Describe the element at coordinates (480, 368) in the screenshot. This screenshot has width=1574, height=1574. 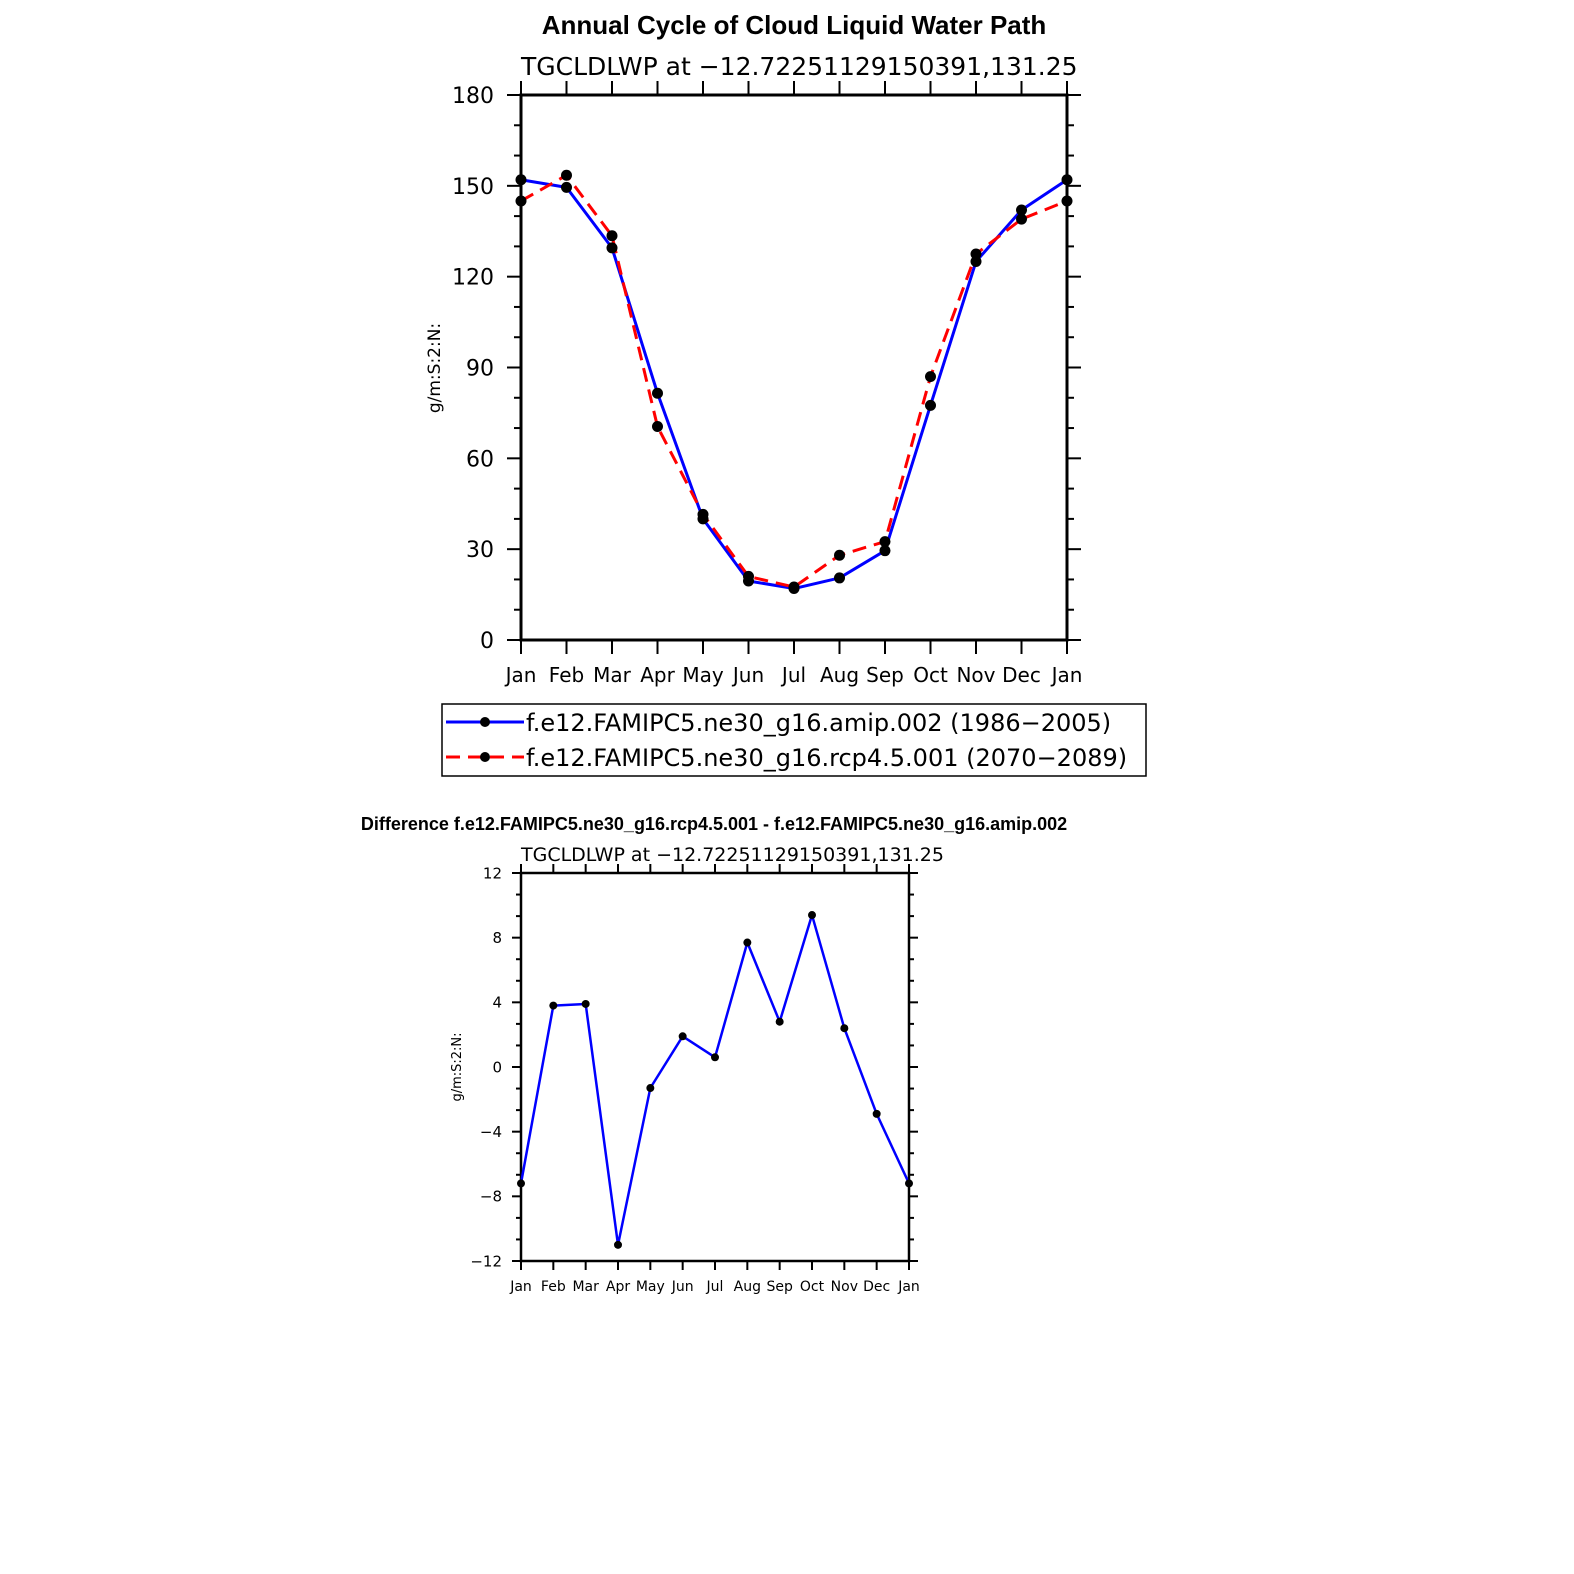
I see `y-tick-label: 90` at that location.